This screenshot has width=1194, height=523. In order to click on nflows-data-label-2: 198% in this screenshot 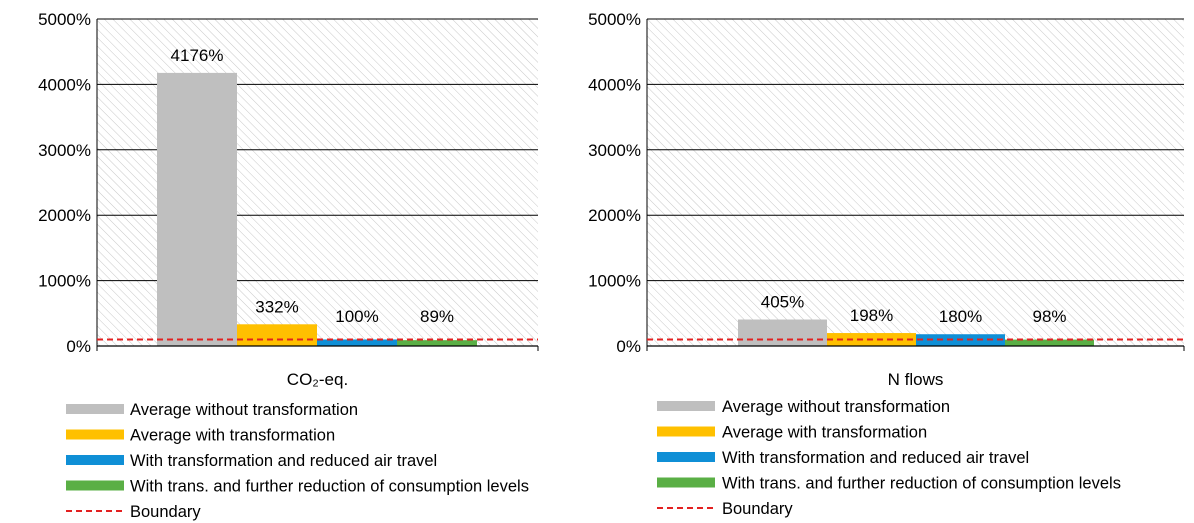, I will do `click(871, 315)`.